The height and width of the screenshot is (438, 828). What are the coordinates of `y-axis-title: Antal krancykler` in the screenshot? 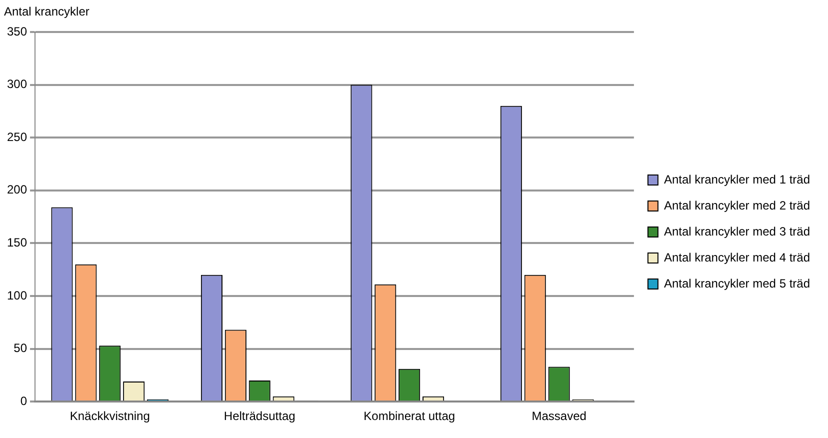 It's located at (47, 11).